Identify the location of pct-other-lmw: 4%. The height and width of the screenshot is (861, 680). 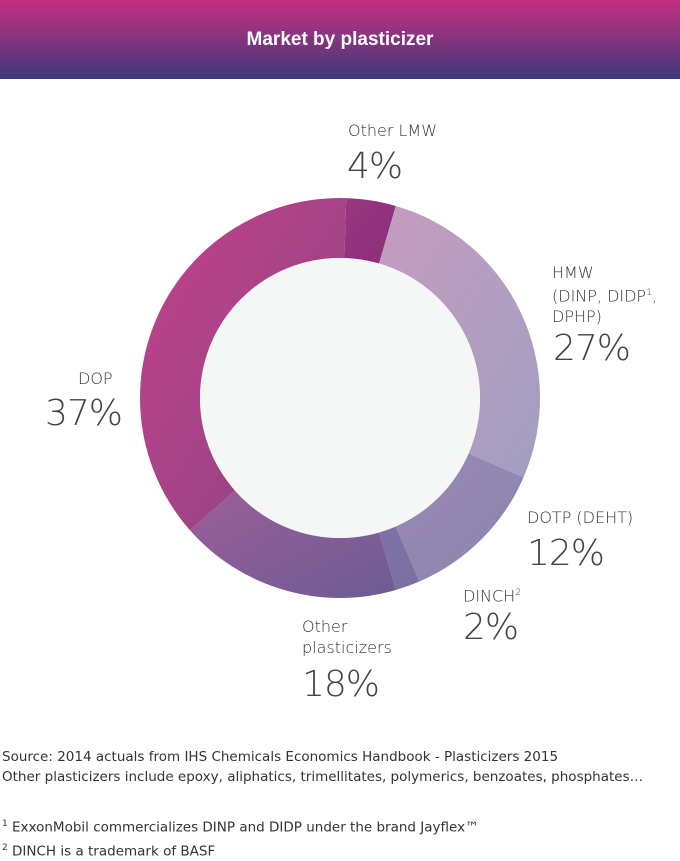
(374, 166).